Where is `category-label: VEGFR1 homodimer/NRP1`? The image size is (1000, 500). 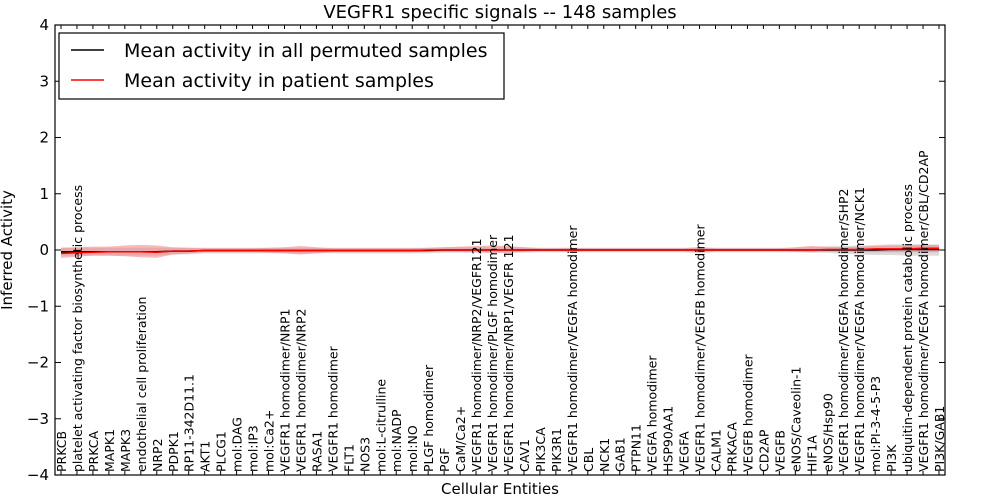 category-label: VEGFR1 homodimer/NRP1 is located at coordinates (284, 390).